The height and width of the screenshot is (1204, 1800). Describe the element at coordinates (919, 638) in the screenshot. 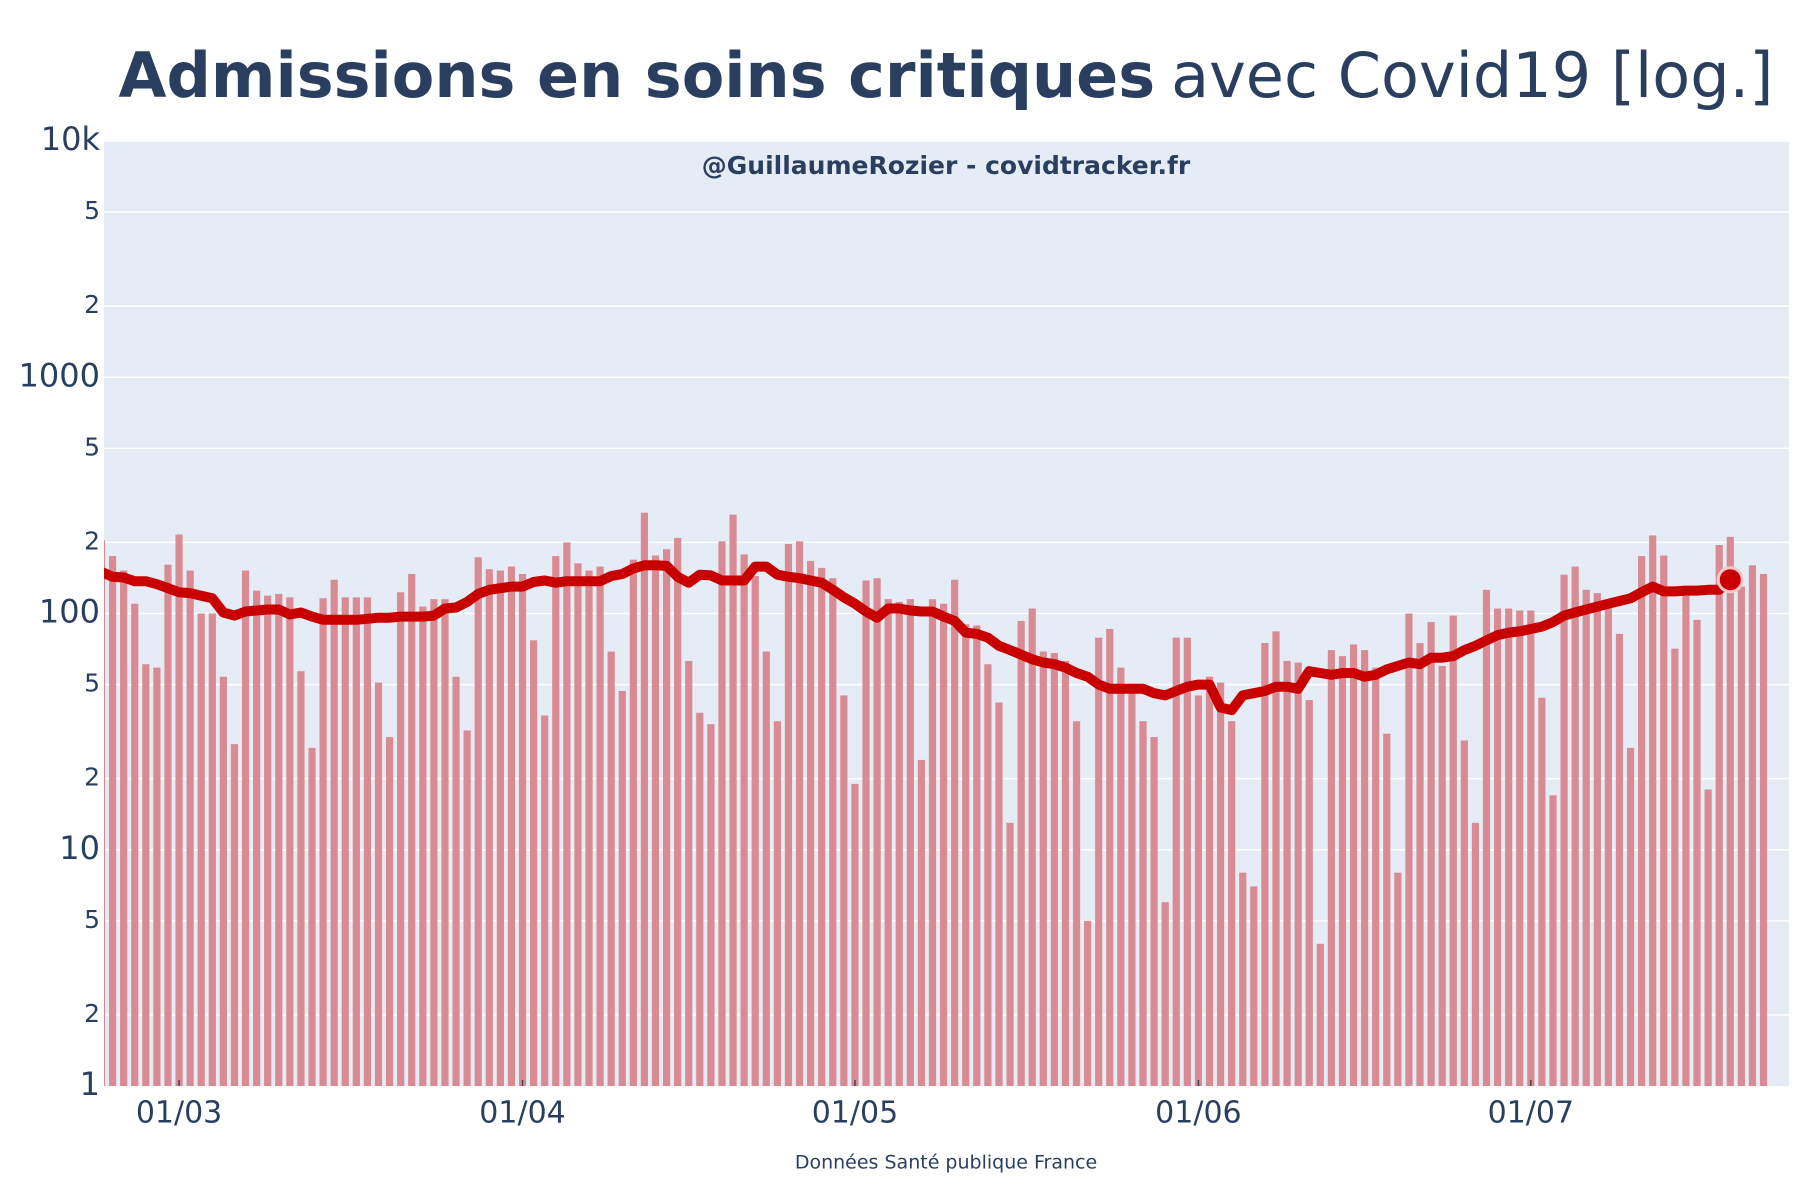

I see `line` at that location.